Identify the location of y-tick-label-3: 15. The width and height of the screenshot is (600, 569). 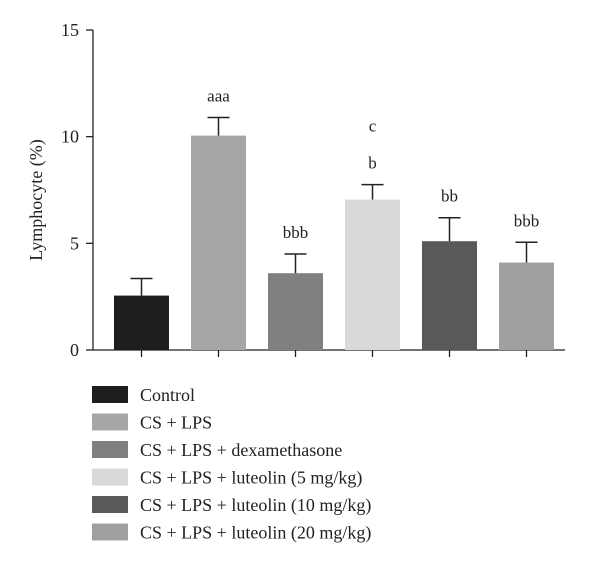
(70, 30).